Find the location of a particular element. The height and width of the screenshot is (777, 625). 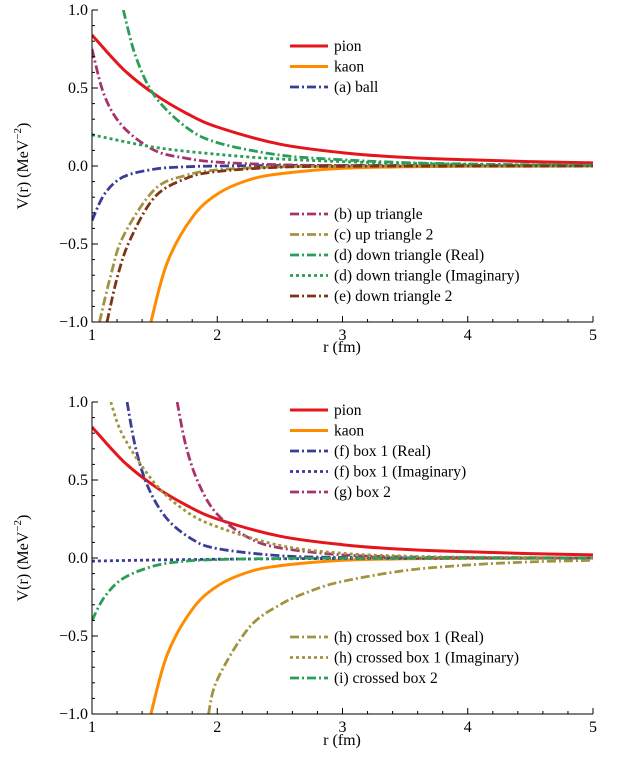

top-x-tick-label-0: 1 is located at coordinates (92, 335).